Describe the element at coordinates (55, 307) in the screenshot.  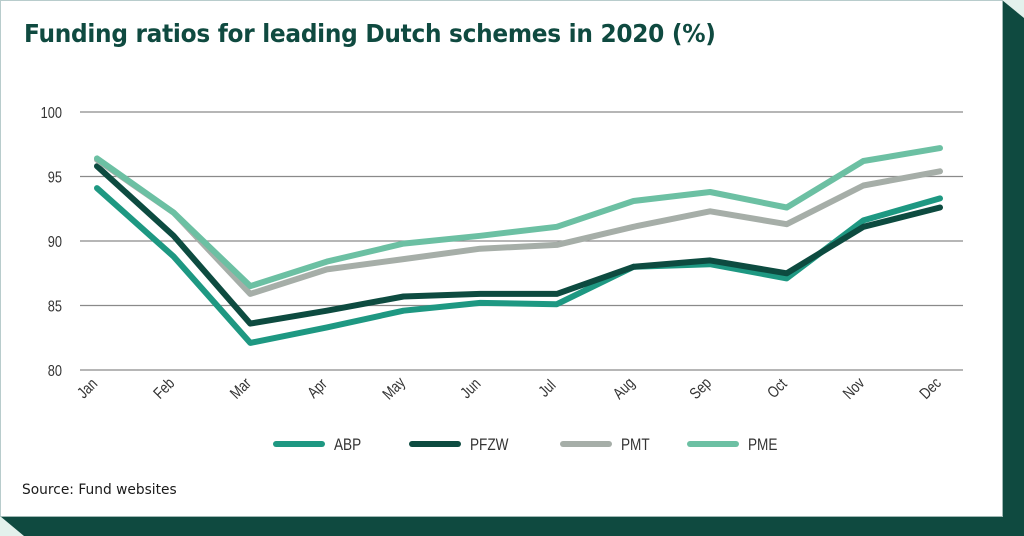
I see `y-tick-label: 85` at that location.